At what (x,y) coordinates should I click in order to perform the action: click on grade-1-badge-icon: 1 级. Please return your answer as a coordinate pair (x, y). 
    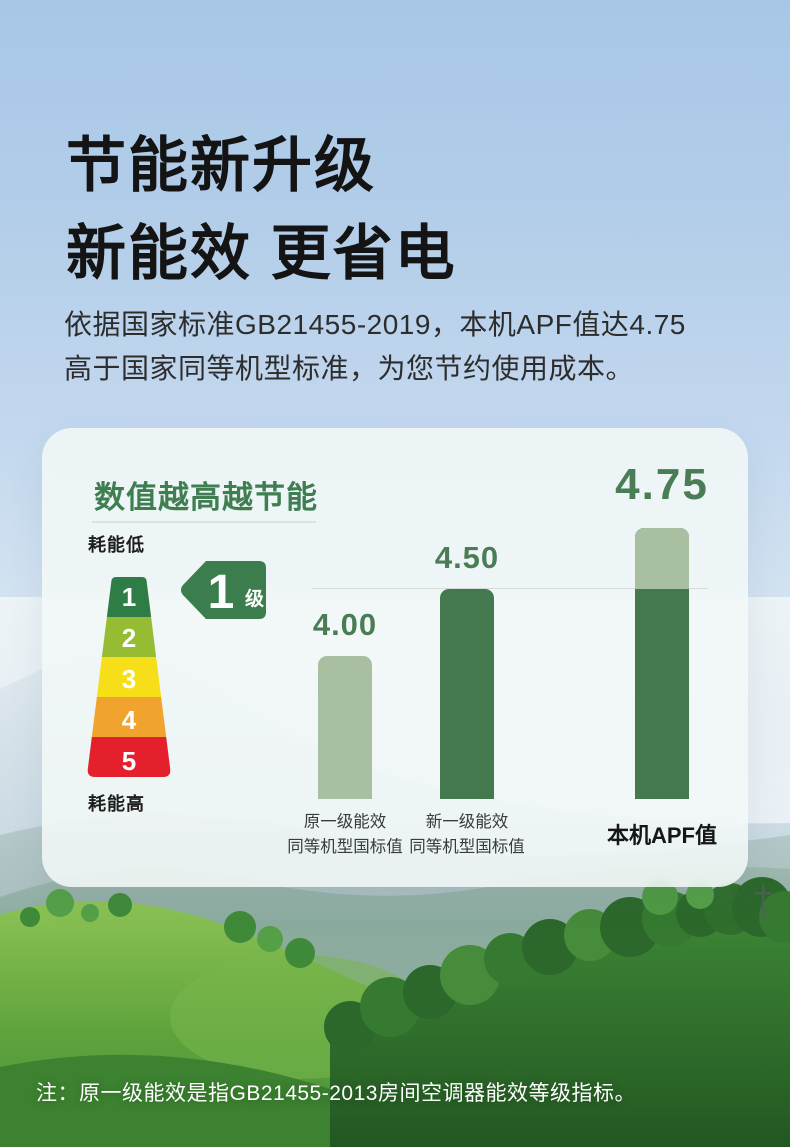
    Looking at the image, I should click on (223, 590).